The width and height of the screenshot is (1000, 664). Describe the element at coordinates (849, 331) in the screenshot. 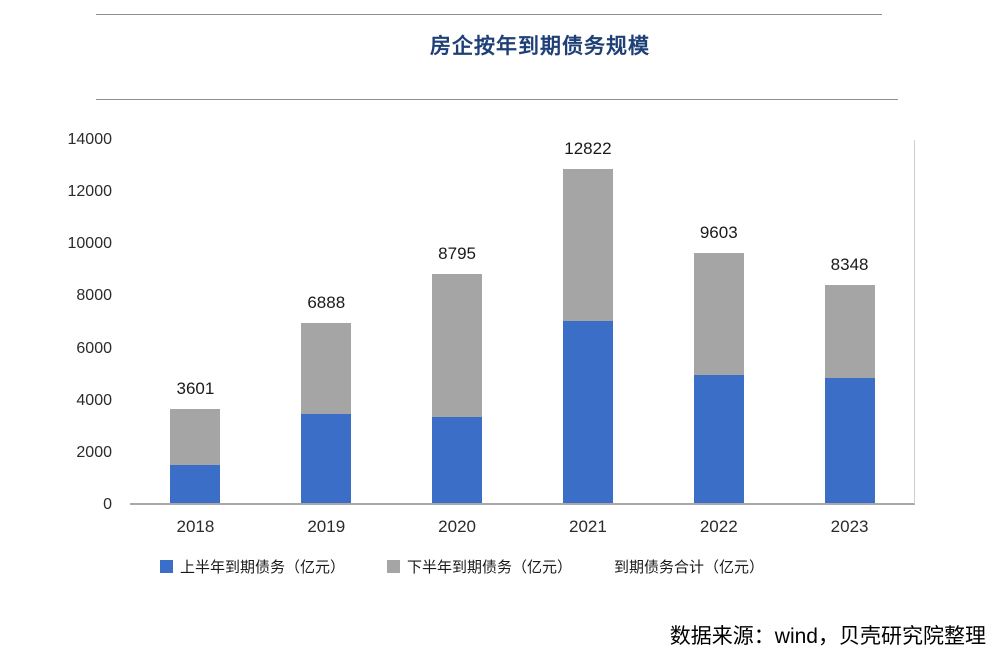

I see `bar-second-half-2023` at that location.